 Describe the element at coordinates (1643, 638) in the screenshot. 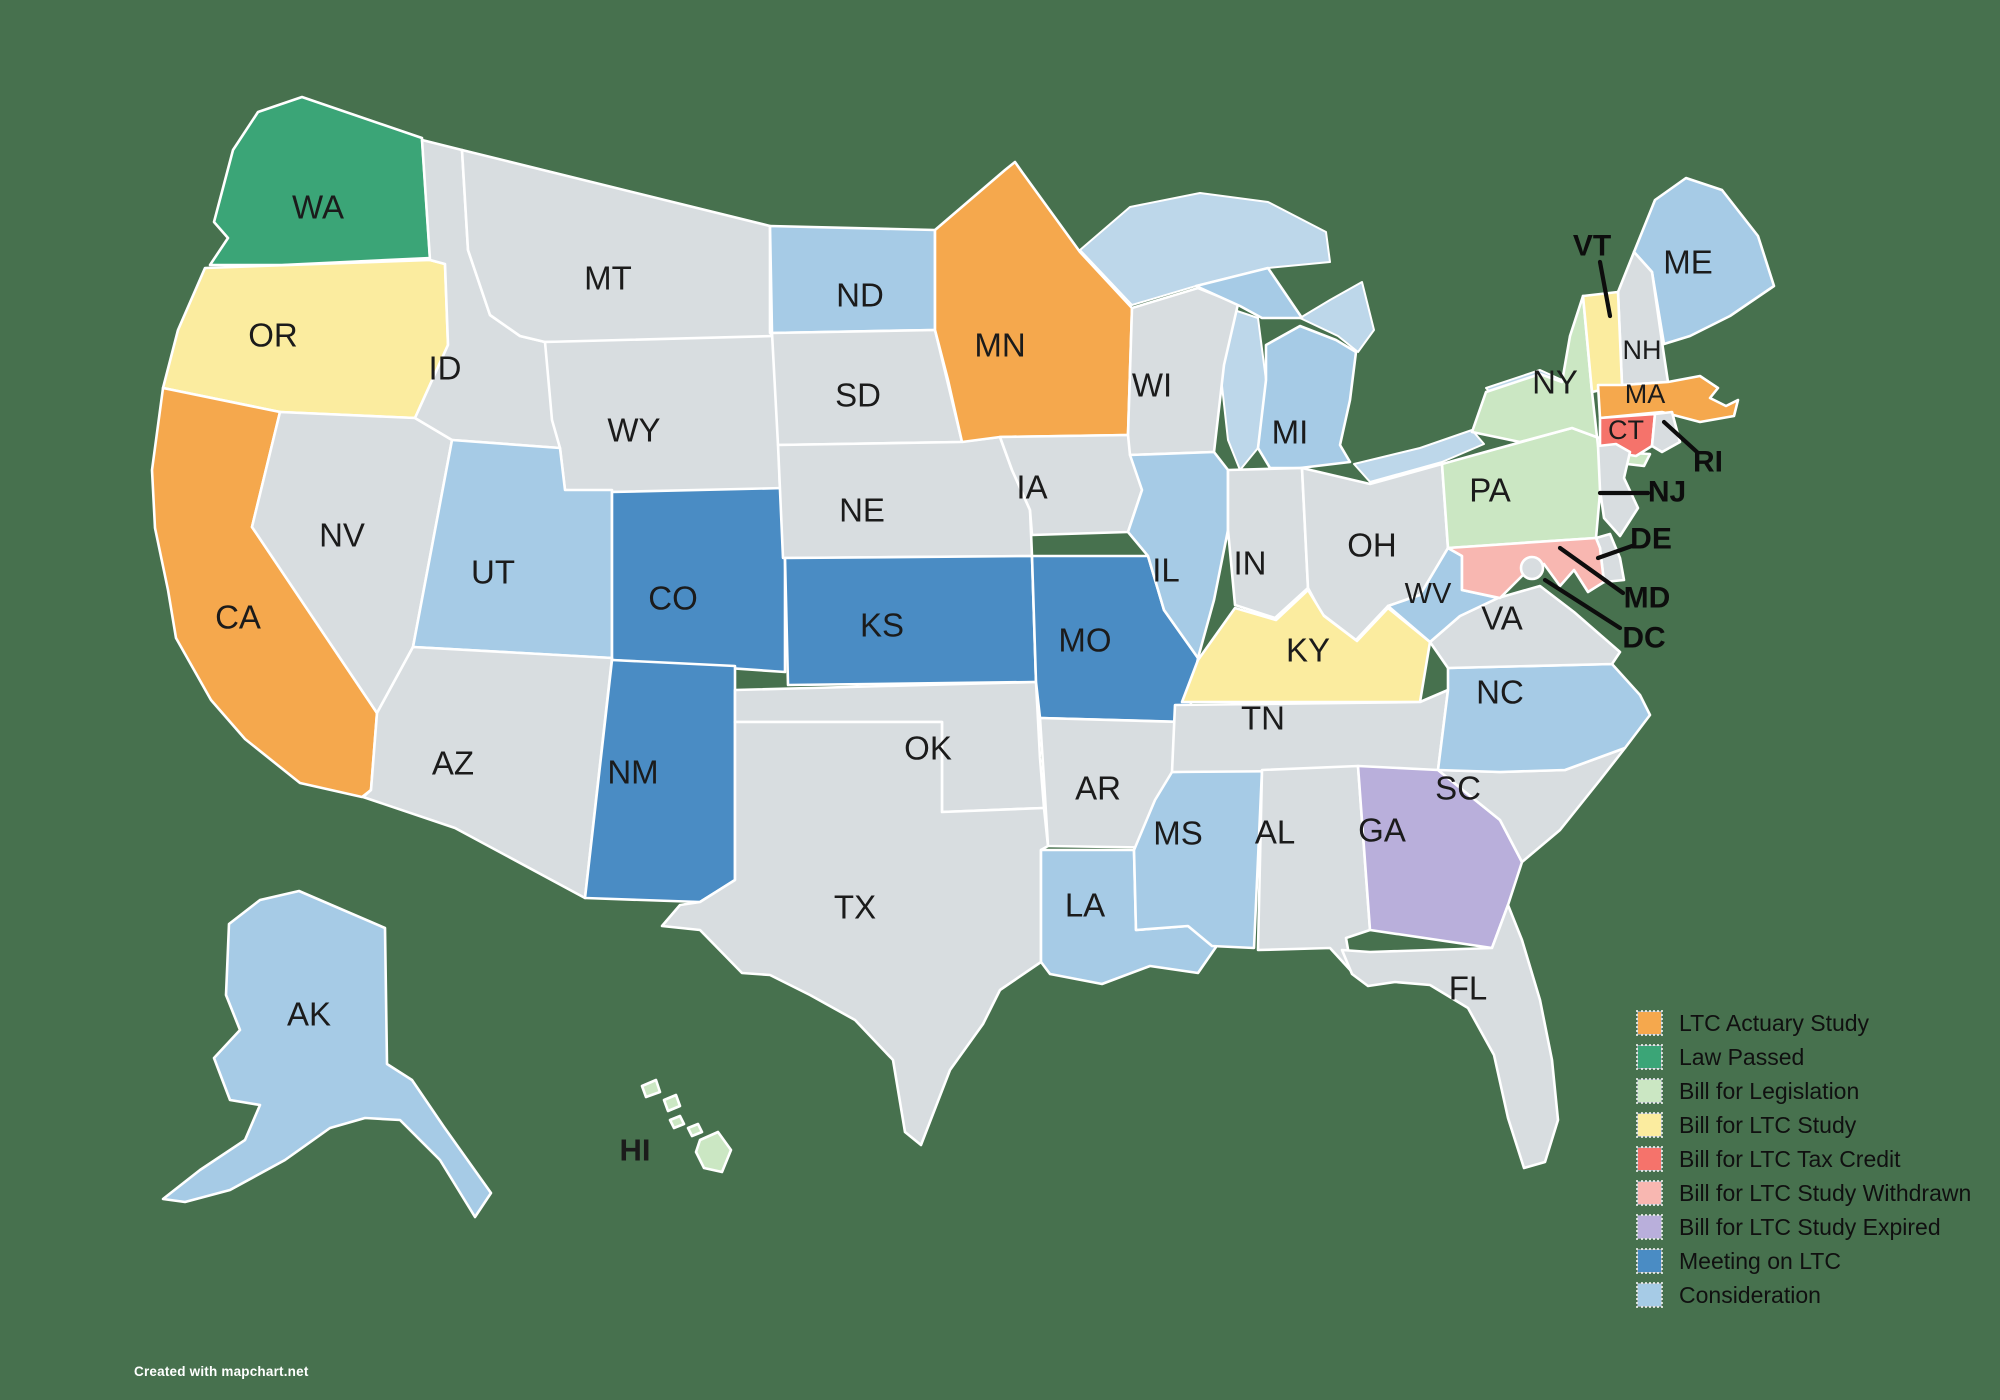

I see `callout-label-DC: DC` at that location.